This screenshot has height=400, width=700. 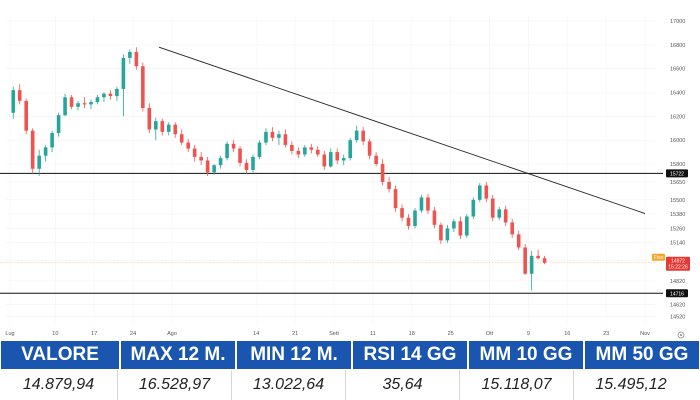 I want to click on y-tick-label: 14820, so click(x=677, y=282).